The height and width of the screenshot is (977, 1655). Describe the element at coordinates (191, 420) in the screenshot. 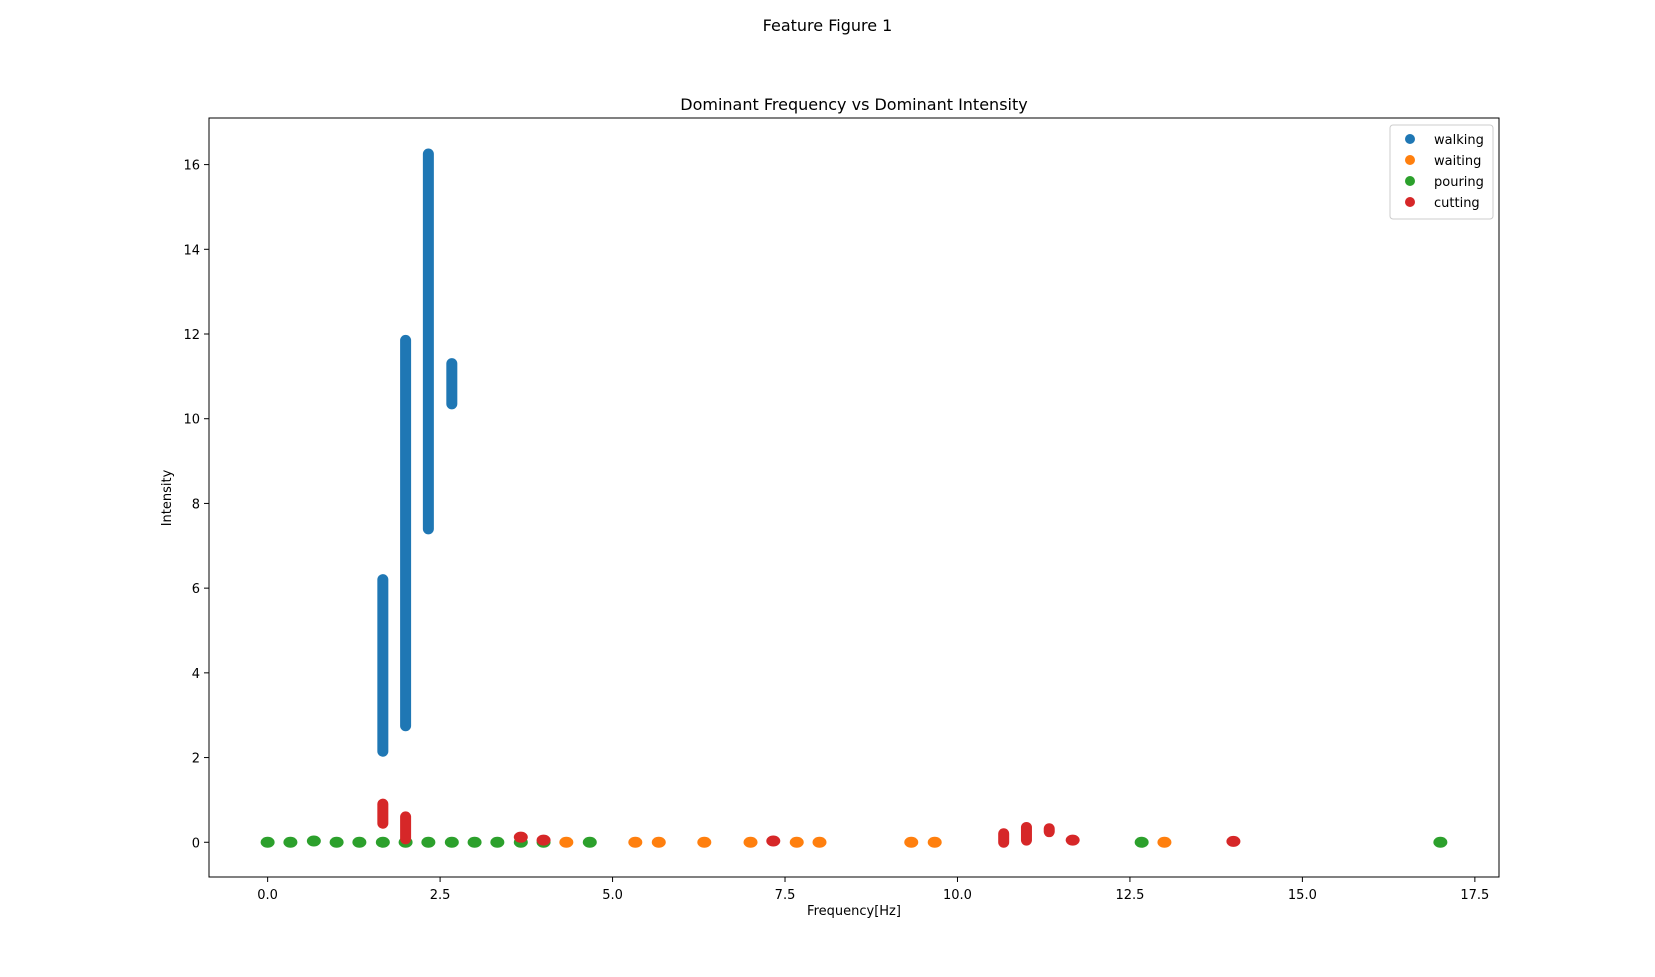

I see `y-tick-label: 10` at that location.